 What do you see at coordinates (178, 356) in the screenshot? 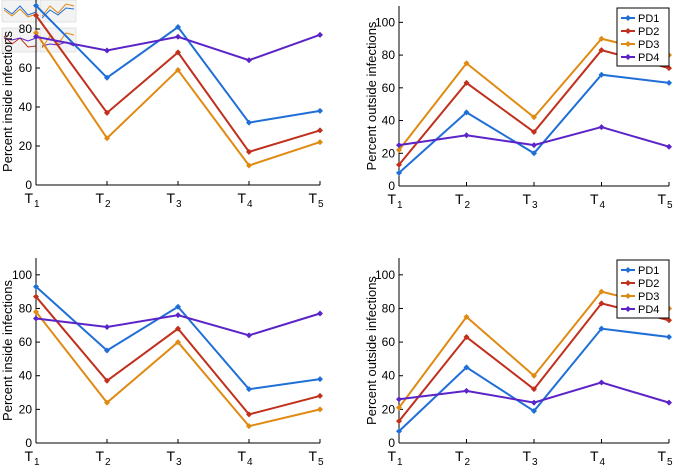
I see `series-group` at bounding box center [178, 356].